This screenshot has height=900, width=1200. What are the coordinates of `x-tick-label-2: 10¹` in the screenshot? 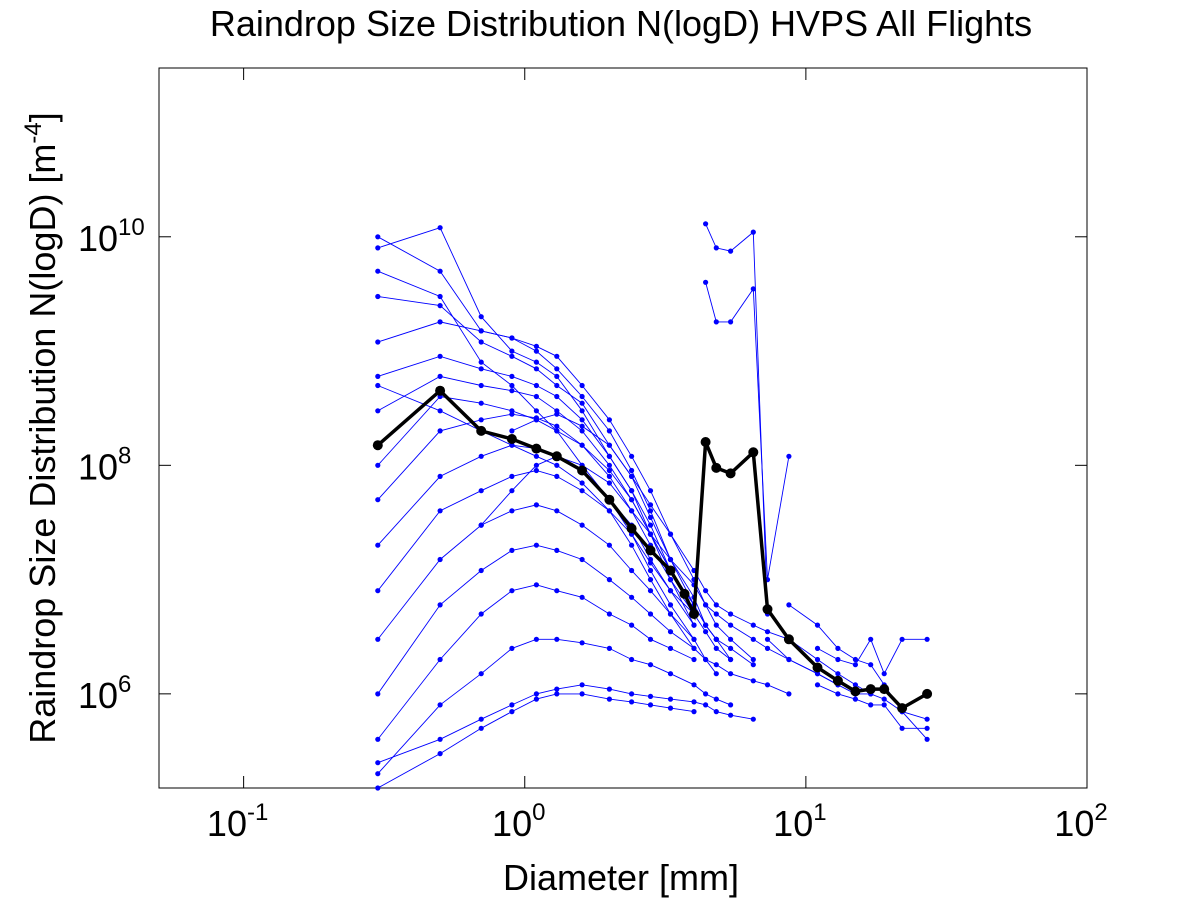 It's located at (799, 821).